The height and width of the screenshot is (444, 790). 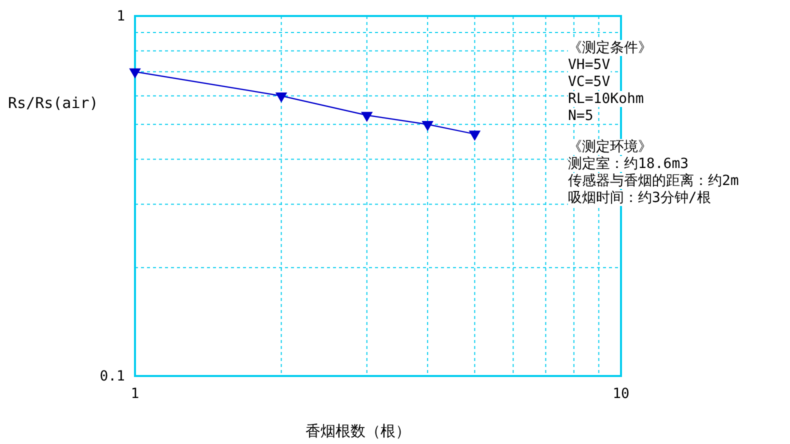 I want to click on annotation: VH=5V, so click(x=589, y=65).